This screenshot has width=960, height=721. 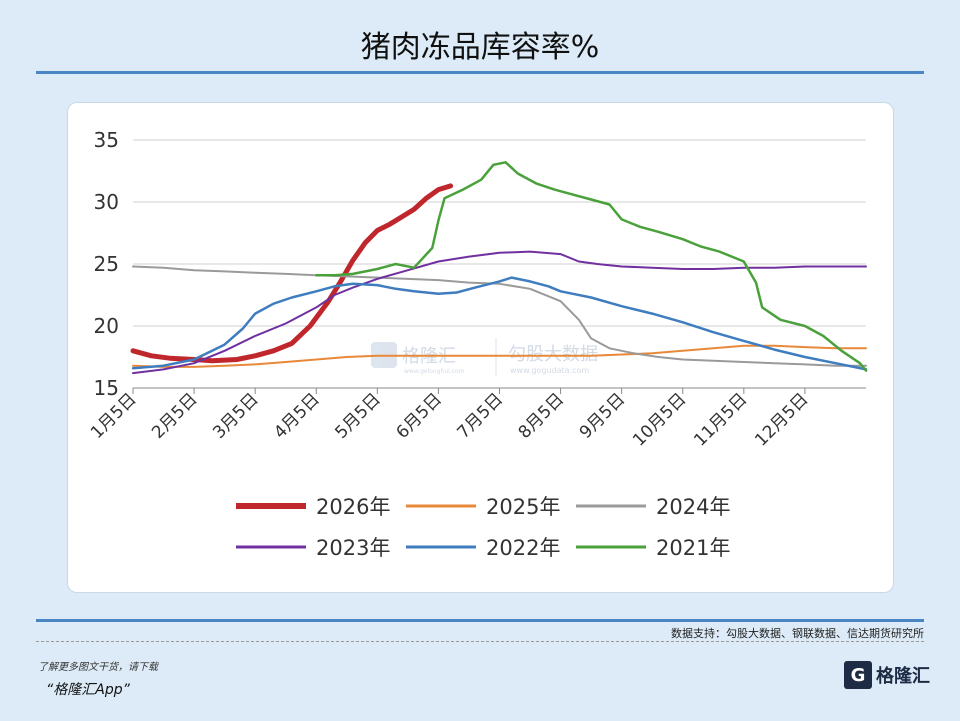 I want to click on brand-logo: G 格隆汇, so click(x=887, y=675).